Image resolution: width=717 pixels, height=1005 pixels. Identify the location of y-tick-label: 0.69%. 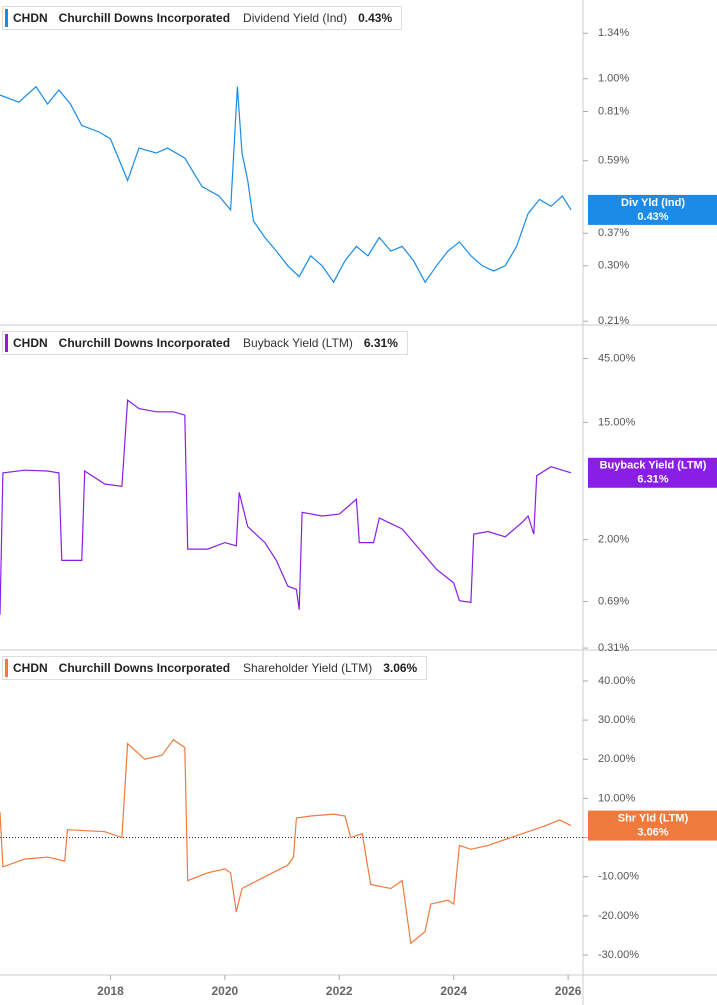
(613, 601).